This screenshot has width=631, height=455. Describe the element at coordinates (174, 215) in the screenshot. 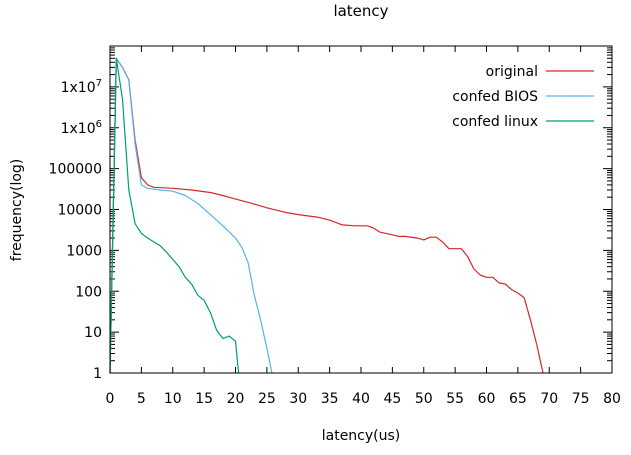

I see `series-line-confed-linux` at that location.